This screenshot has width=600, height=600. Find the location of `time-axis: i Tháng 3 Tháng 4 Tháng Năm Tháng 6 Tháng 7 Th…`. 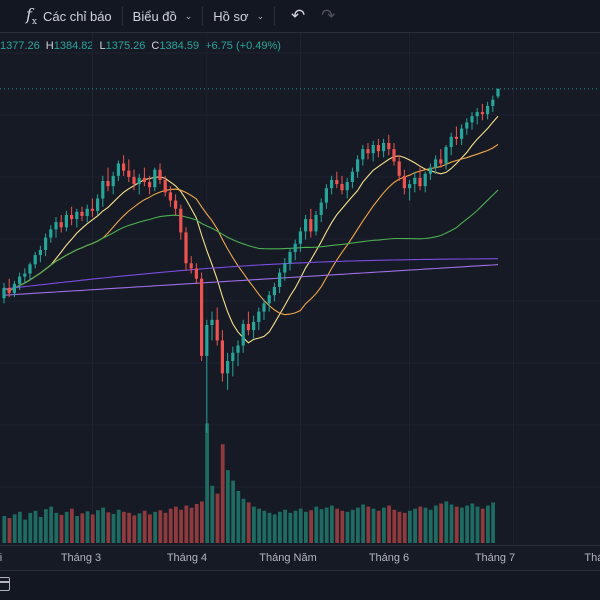

time-axis: i Tháng 3 Tháng 4 Tháng Năm Tháng 6 Tháng 7 Th… is located at coordinates (300, 557).